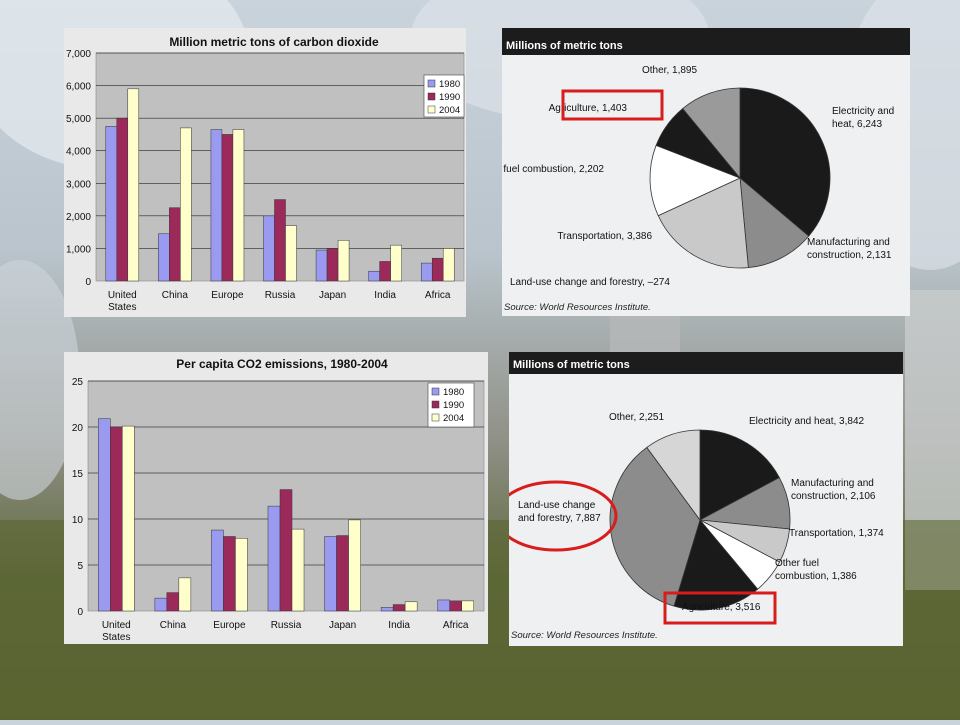 Image resolution: width=960 pixels, height=725 pixels. Describe the element at coordinates (833, 496) in the screenshot. I see `pie-label: construction, 2,106` at that location.